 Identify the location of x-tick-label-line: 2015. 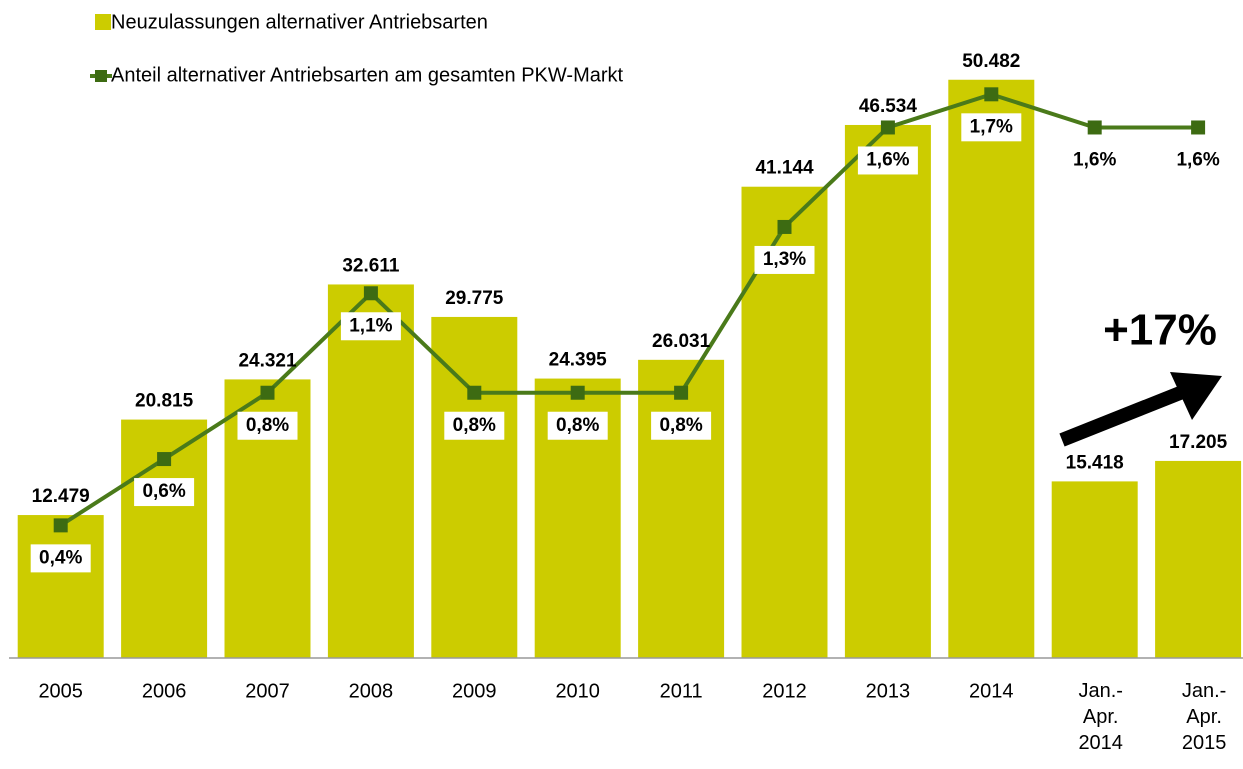
(1204, 743).